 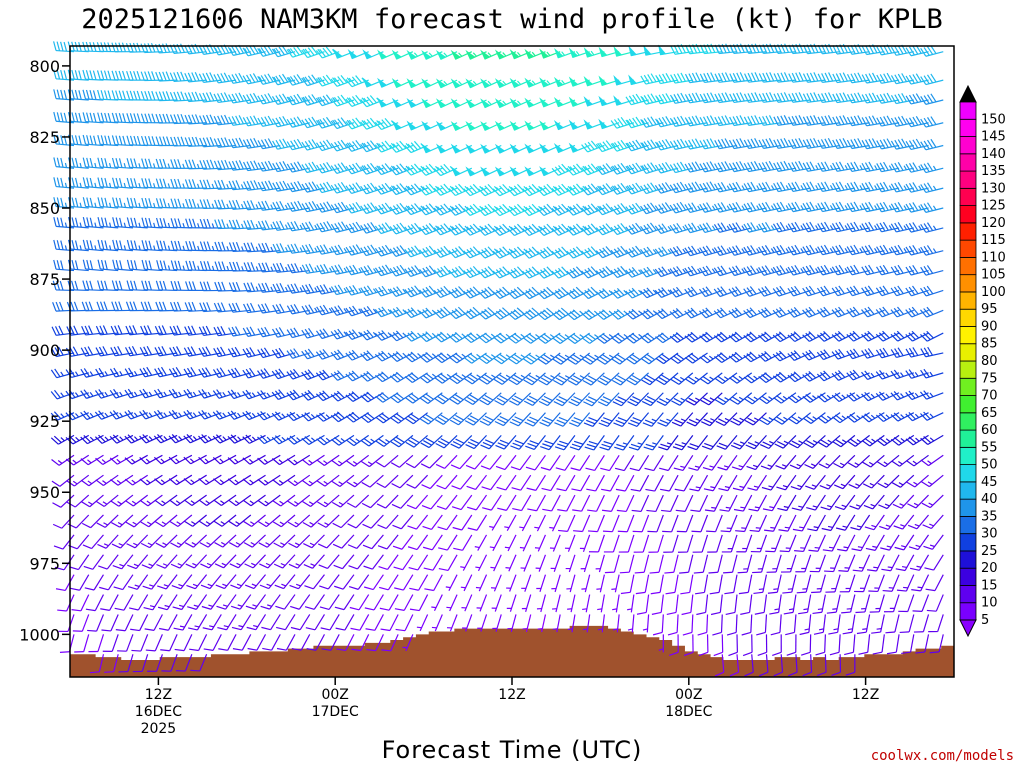 What do you see at coordinates (968, 421) in the screenshot?
I see `colorbar-swatch` at bounding box center [968, 421].